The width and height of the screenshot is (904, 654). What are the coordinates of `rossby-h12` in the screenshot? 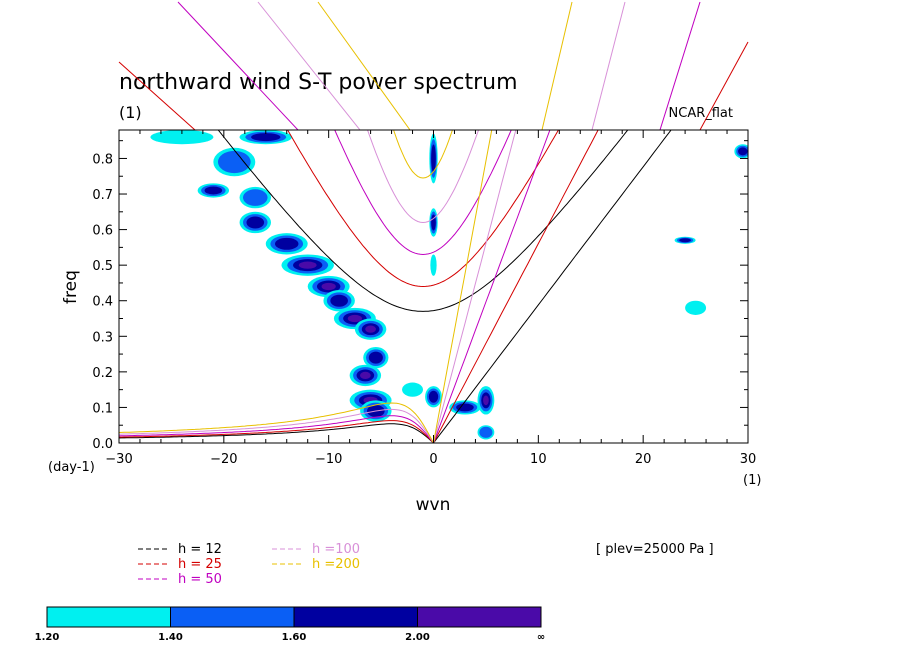 It's located at (276, 433).